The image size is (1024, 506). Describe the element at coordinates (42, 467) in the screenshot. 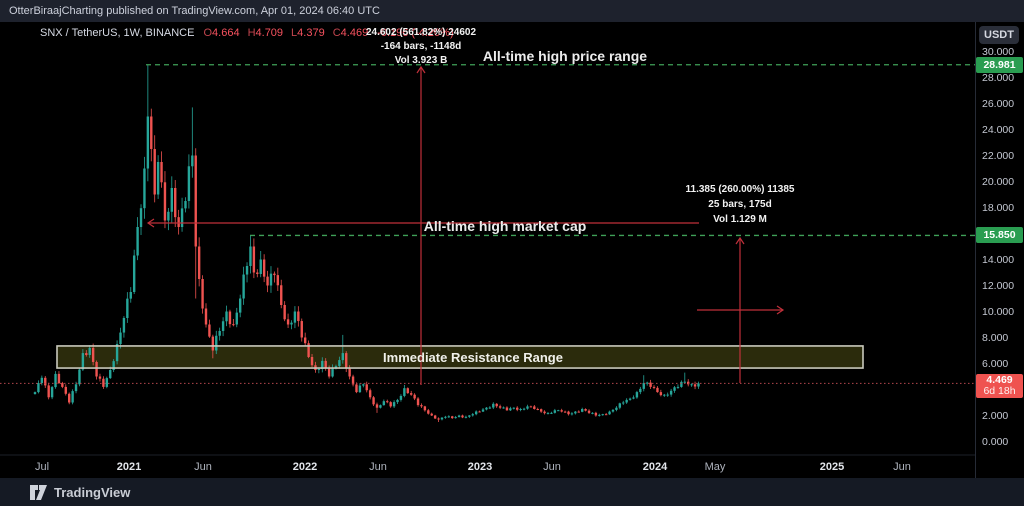

I see `time-tick-Jul: Jul` at that location.